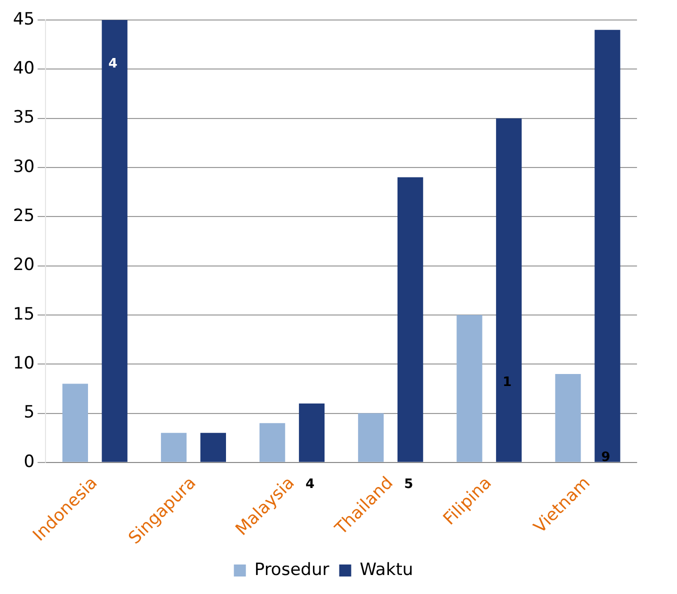  I want to click on annotation: 4, so click(113, 64).